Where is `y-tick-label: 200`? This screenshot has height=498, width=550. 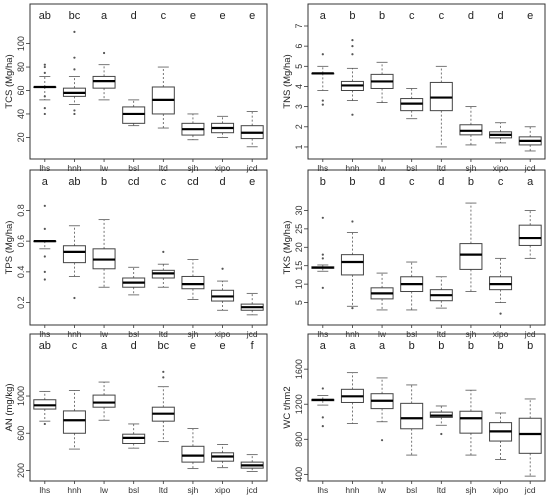 y-tick-label: 200 is located at coordinates (21, 470).